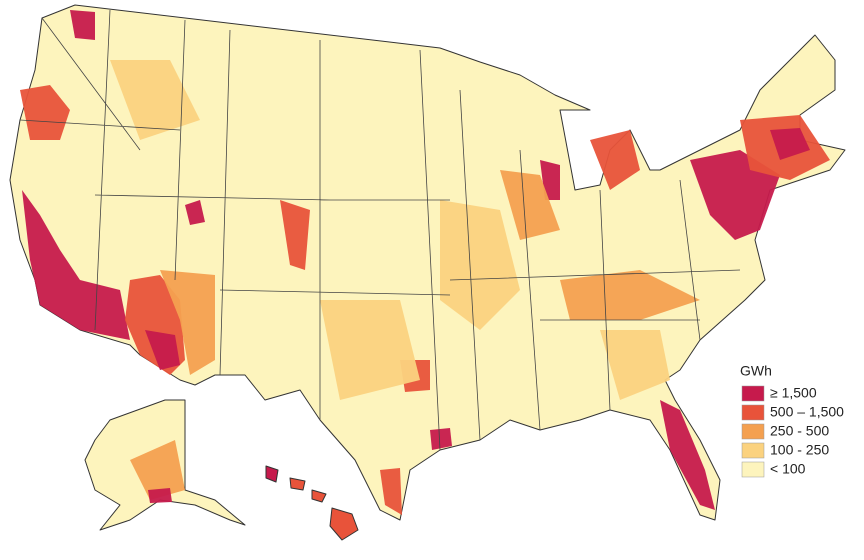 Image resolution: width=864 pixels, height=560 pixels. What do you see at coordinates (788, 469) in the screenshot?
I see `legend-label: < 100` at bounding box center [788, 469].